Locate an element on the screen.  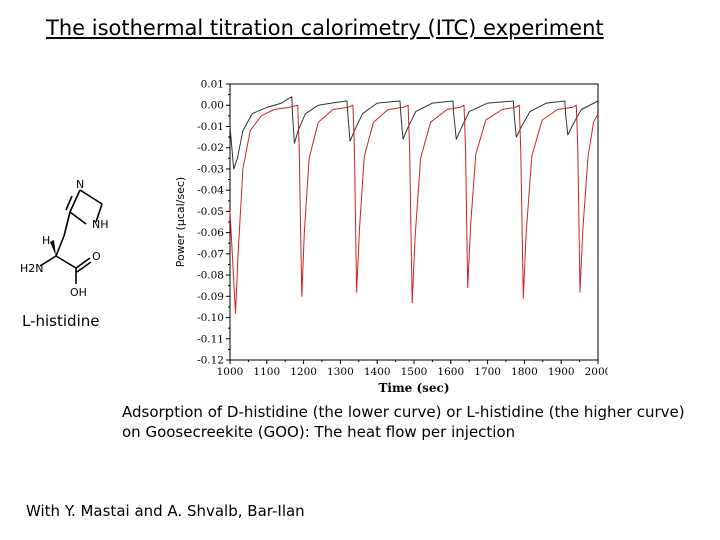
y-tick-label: -0.11 is located at coordinates (210, 339).